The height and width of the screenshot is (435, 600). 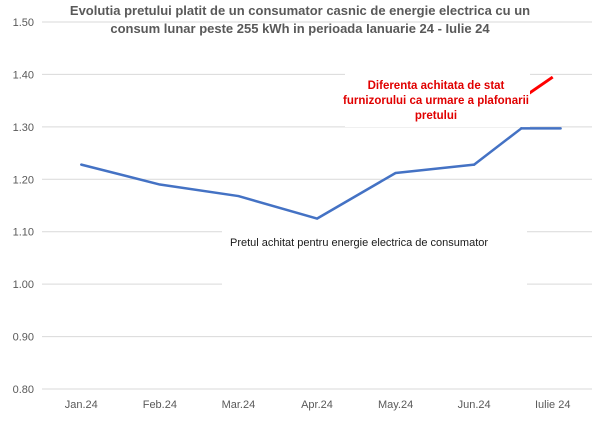 I want to click on supplier-difference-label-bg, so click(x=437, y=94).